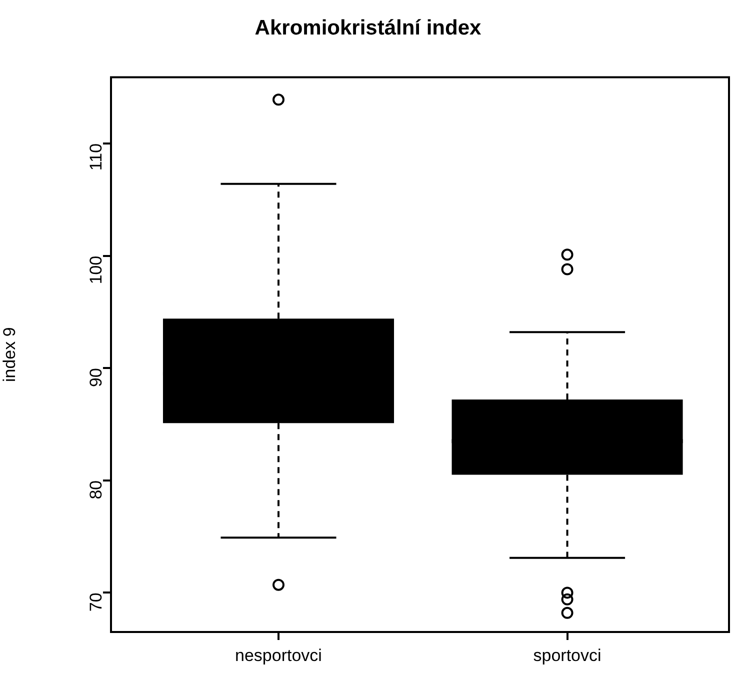 This screenshot has width=736, height=686. What do you see at coordinates (96, 157) in the screenshot?
I see `y-tick-label: 110` at bounding box center [96, 157].